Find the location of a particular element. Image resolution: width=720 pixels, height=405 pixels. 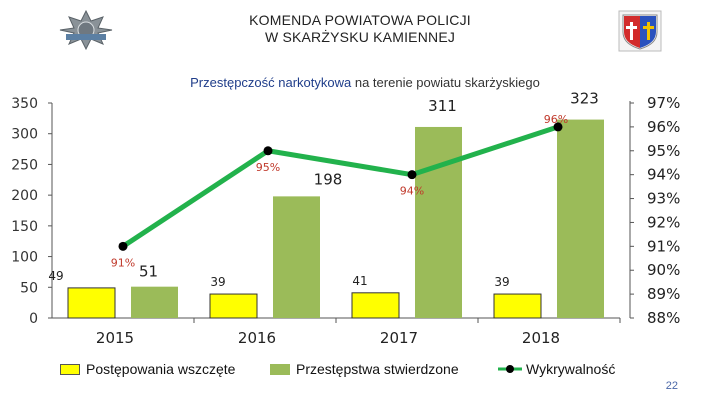

left-tick-label: 100 is located at coordinates (24, 258).